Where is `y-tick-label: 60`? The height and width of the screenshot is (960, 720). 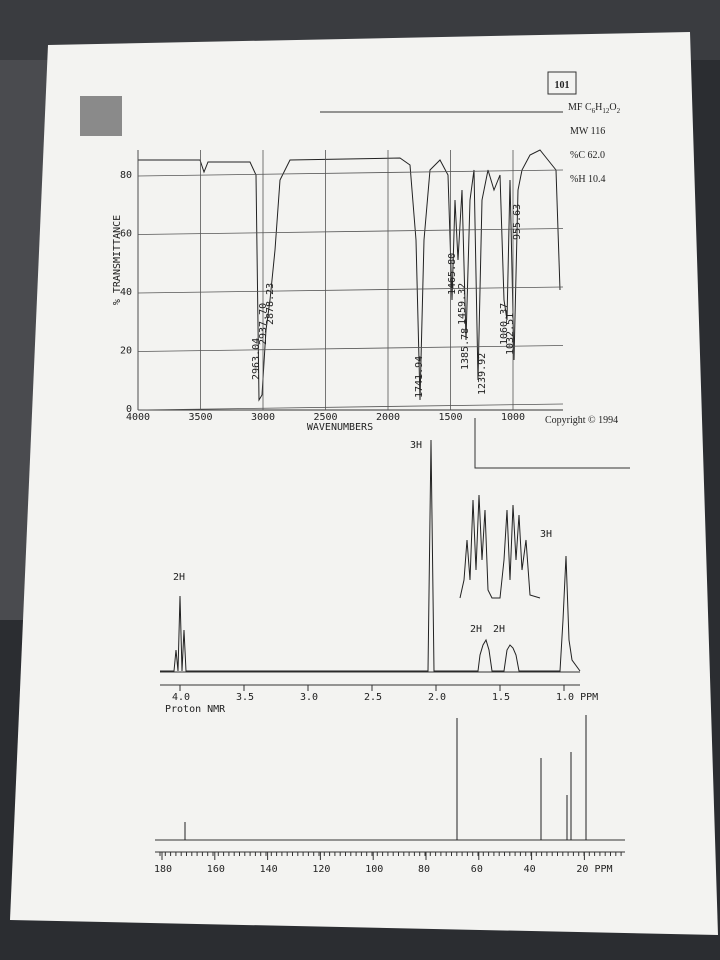 y-tick-label: 60 is located at coordinates (126, 234).